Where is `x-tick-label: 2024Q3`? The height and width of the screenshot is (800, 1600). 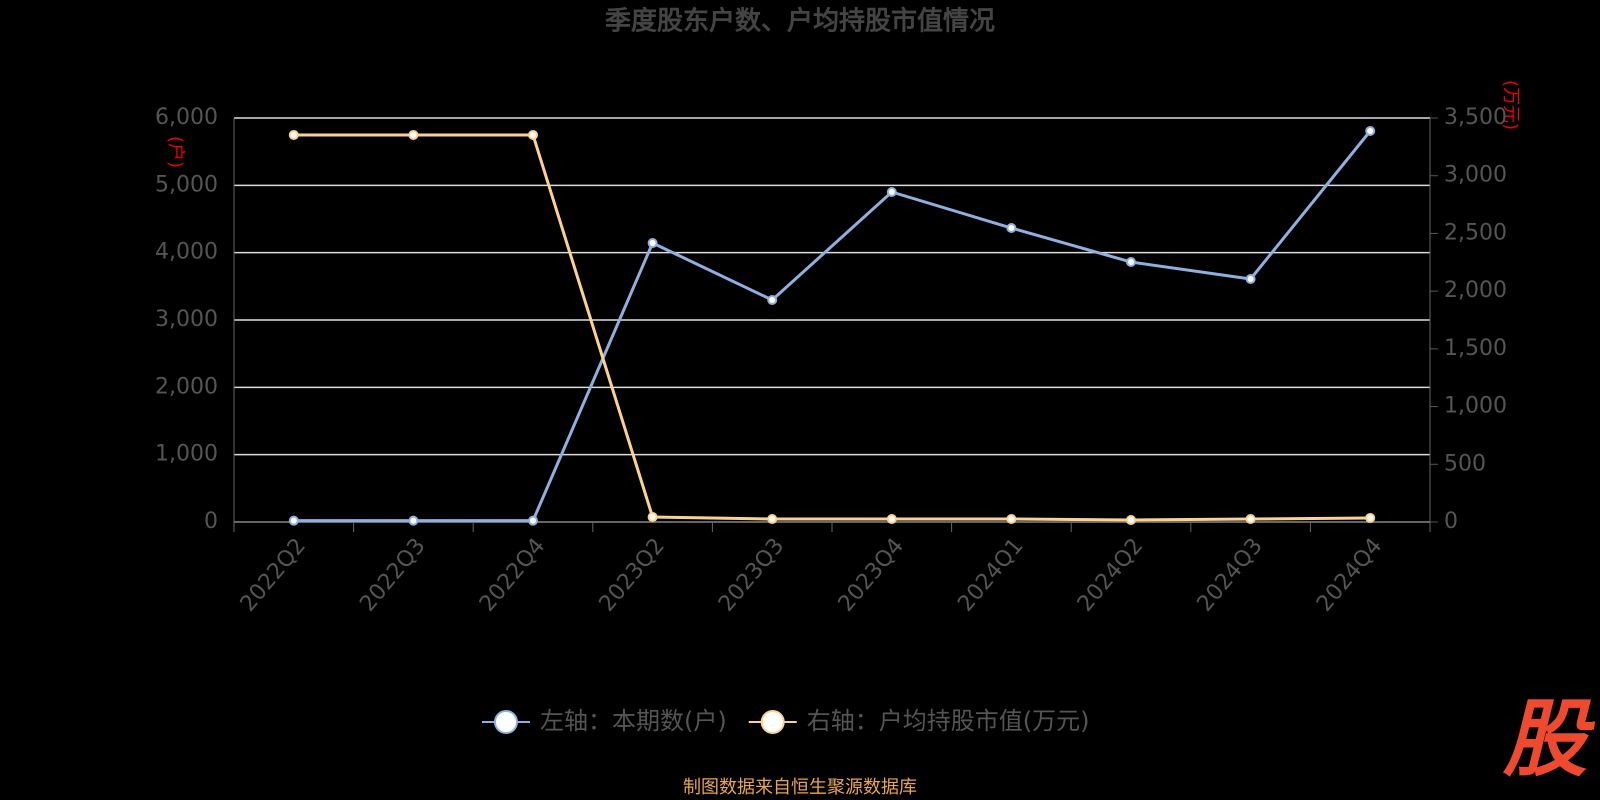 x-tick-label: 2024Q3 is located at coordinates (1230, 575).